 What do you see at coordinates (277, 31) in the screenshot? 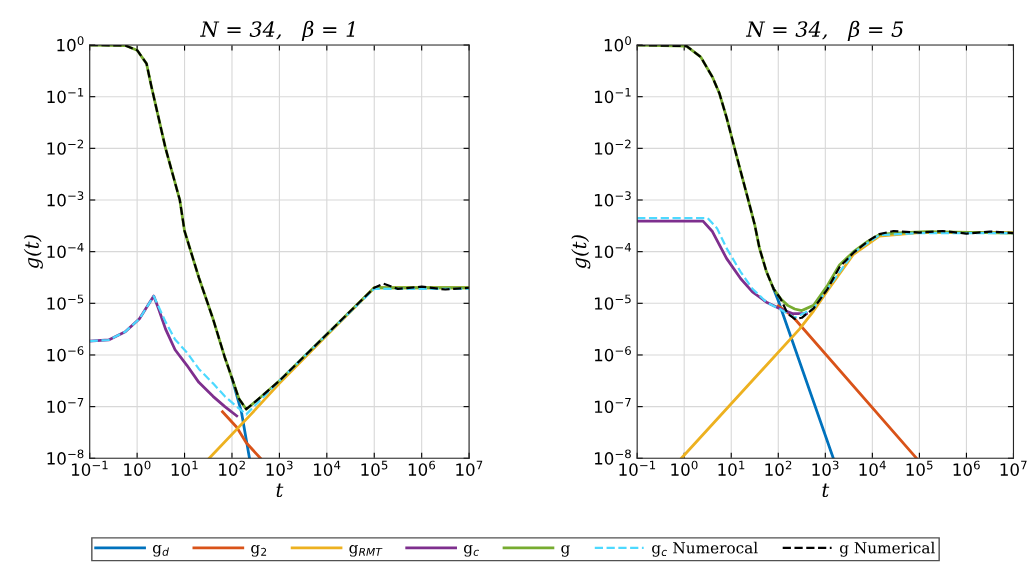
I see `chart-title: N = 34, β = 1` at bounding box center [277, 31].